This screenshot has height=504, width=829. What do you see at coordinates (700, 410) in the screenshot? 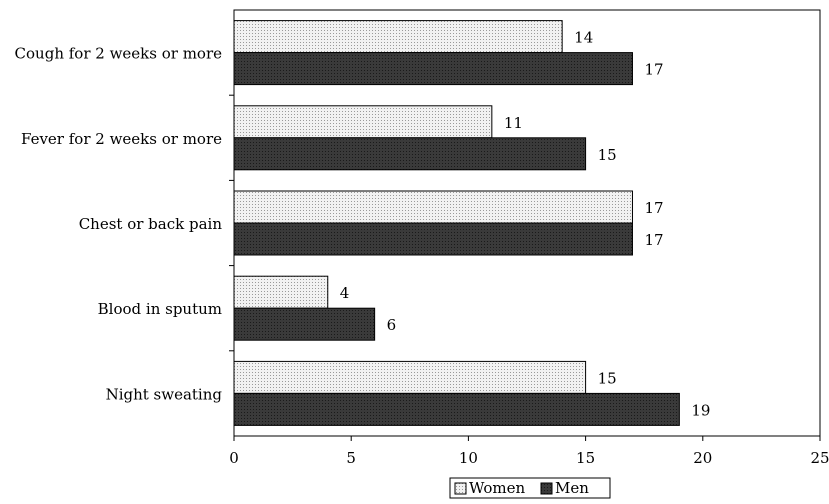
I see `data-label: 19` at bounding box center [700, 410].